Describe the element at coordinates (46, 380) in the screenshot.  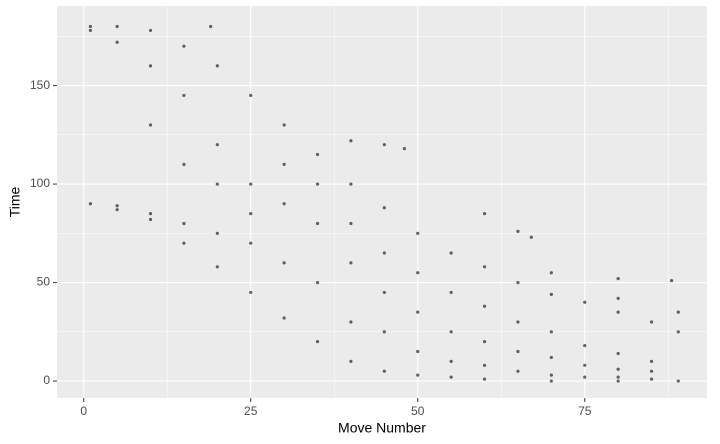
I see `y-tick-label: 0` at that location.